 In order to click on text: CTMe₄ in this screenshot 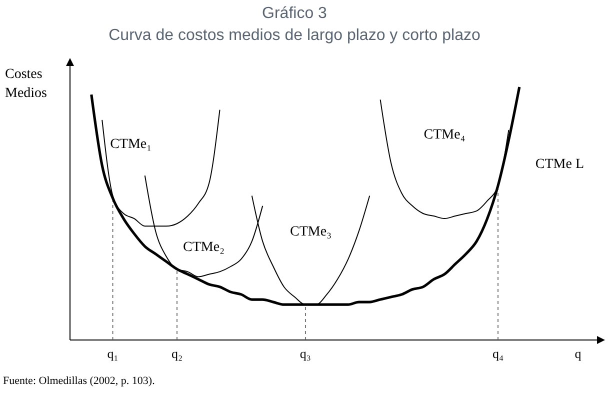, I will do `click(445, 135)`.